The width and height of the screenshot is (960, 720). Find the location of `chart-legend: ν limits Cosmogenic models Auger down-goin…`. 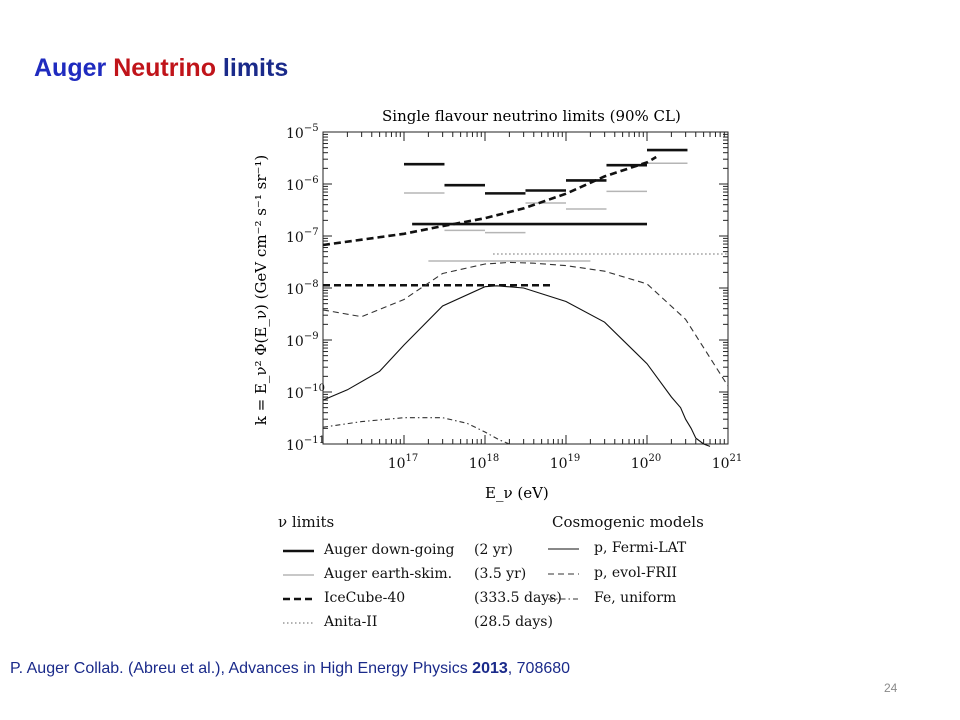

chart-legend: ν limits Cosmogenic models Auger down-goin… is located at coordinates (491, 571).